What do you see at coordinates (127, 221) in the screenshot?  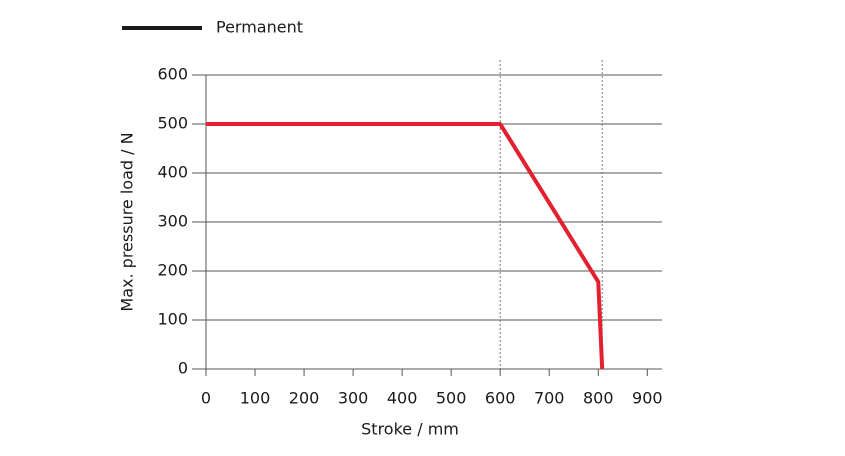 I see `y-axis-label: Max. pressure load / N` at bounding box center [127, 221].